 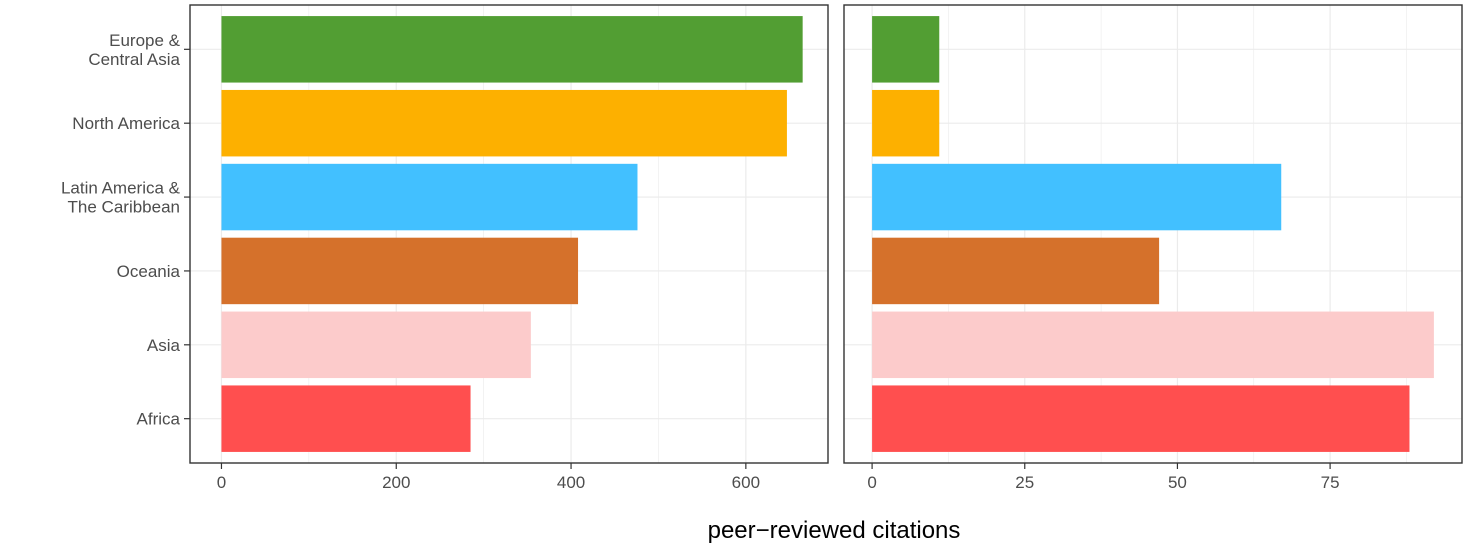 What do you see at coordinates (1330, 482) in the screenshot?
I see `x-tick-label: 75` at bounding box center [1330, 482].